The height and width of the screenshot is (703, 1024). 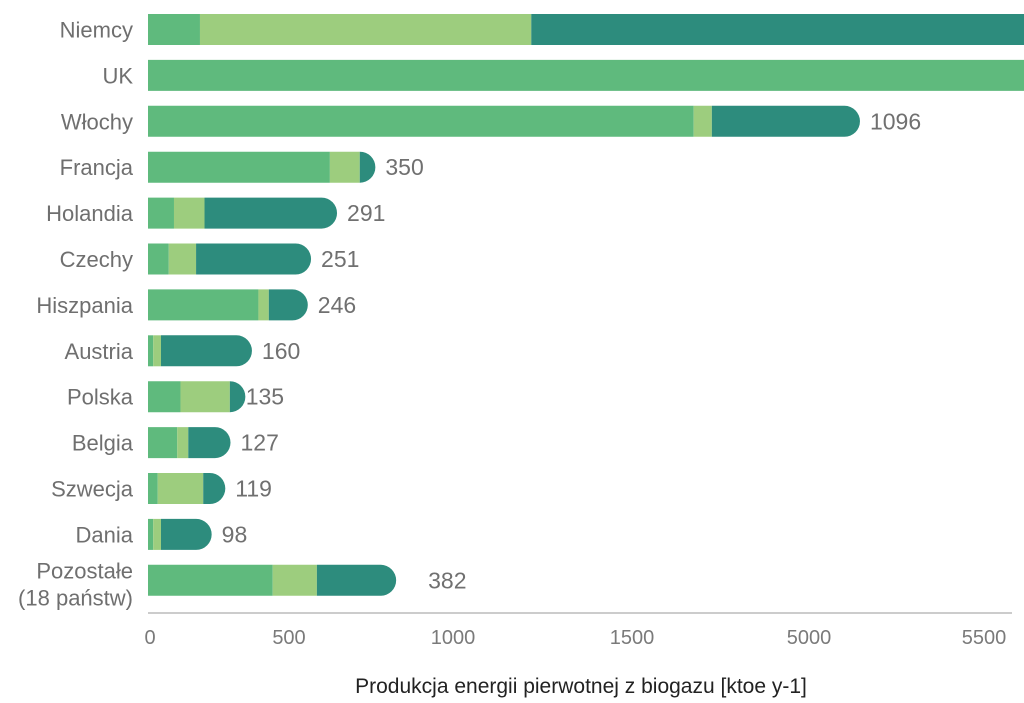 I want to click on x-tick-label: 1500, so click(x=632, y=638).